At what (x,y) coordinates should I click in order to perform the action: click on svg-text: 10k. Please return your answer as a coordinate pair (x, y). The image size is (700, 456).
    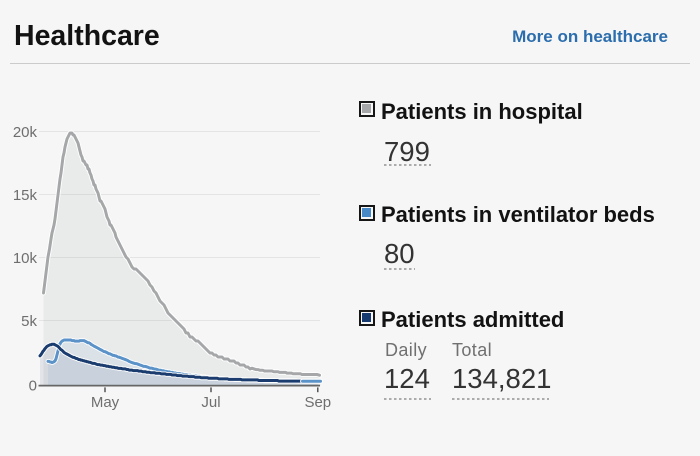
    Looking at the image, I should click on (25, 258).